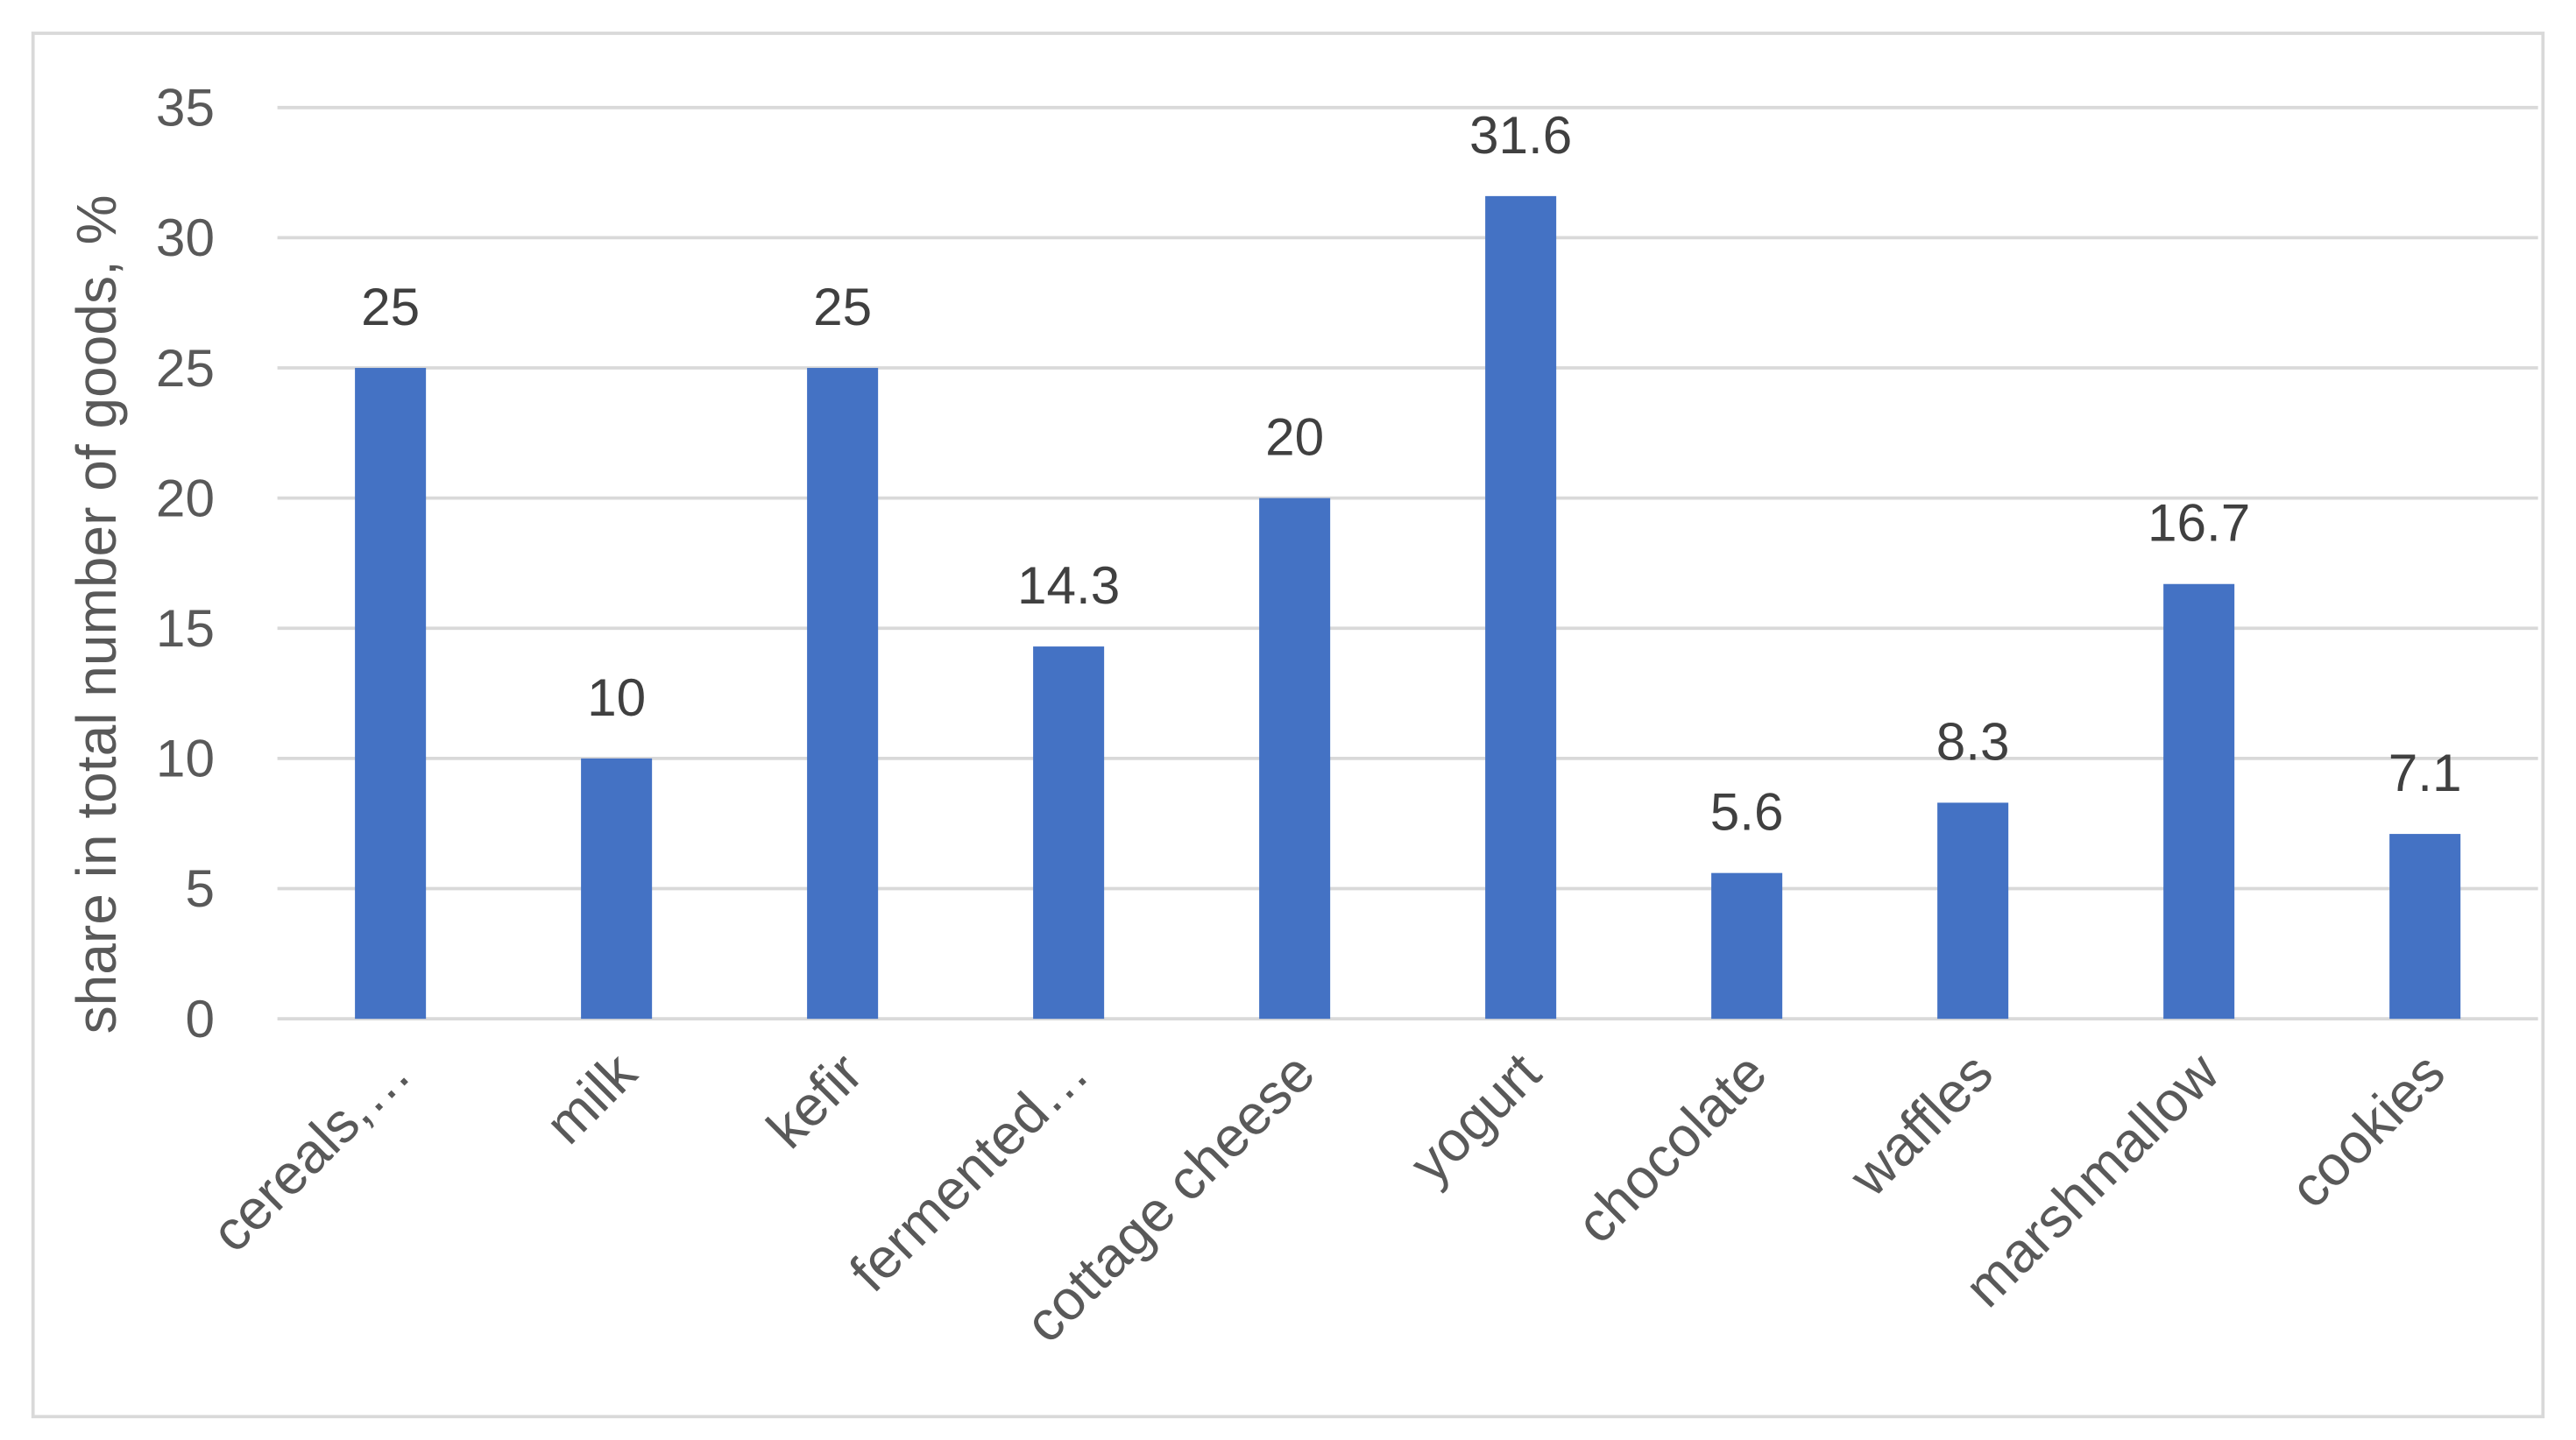 The width and height of the screenshot is (2576, 1440). I want to click on data-label: 31.6, so click(1520, 135).